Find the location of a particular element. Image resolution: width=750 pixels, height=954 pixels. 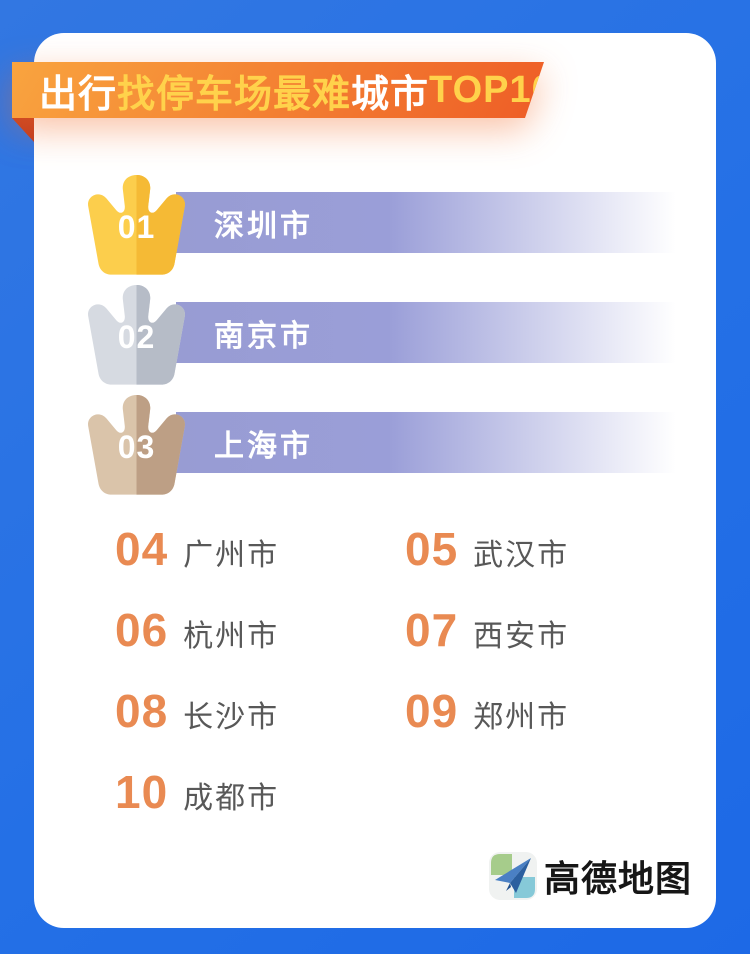

title-segment: TOP10 is located at coordinates (491, 89).